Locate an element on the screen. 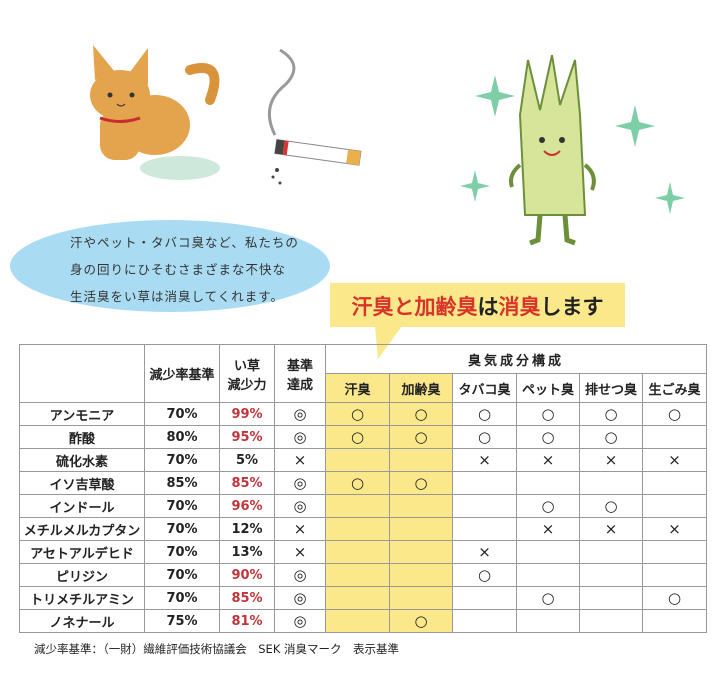 The width and height of the screenshot is (720, 673). compound-name: ノネナール is located at coordinates (82, 621).